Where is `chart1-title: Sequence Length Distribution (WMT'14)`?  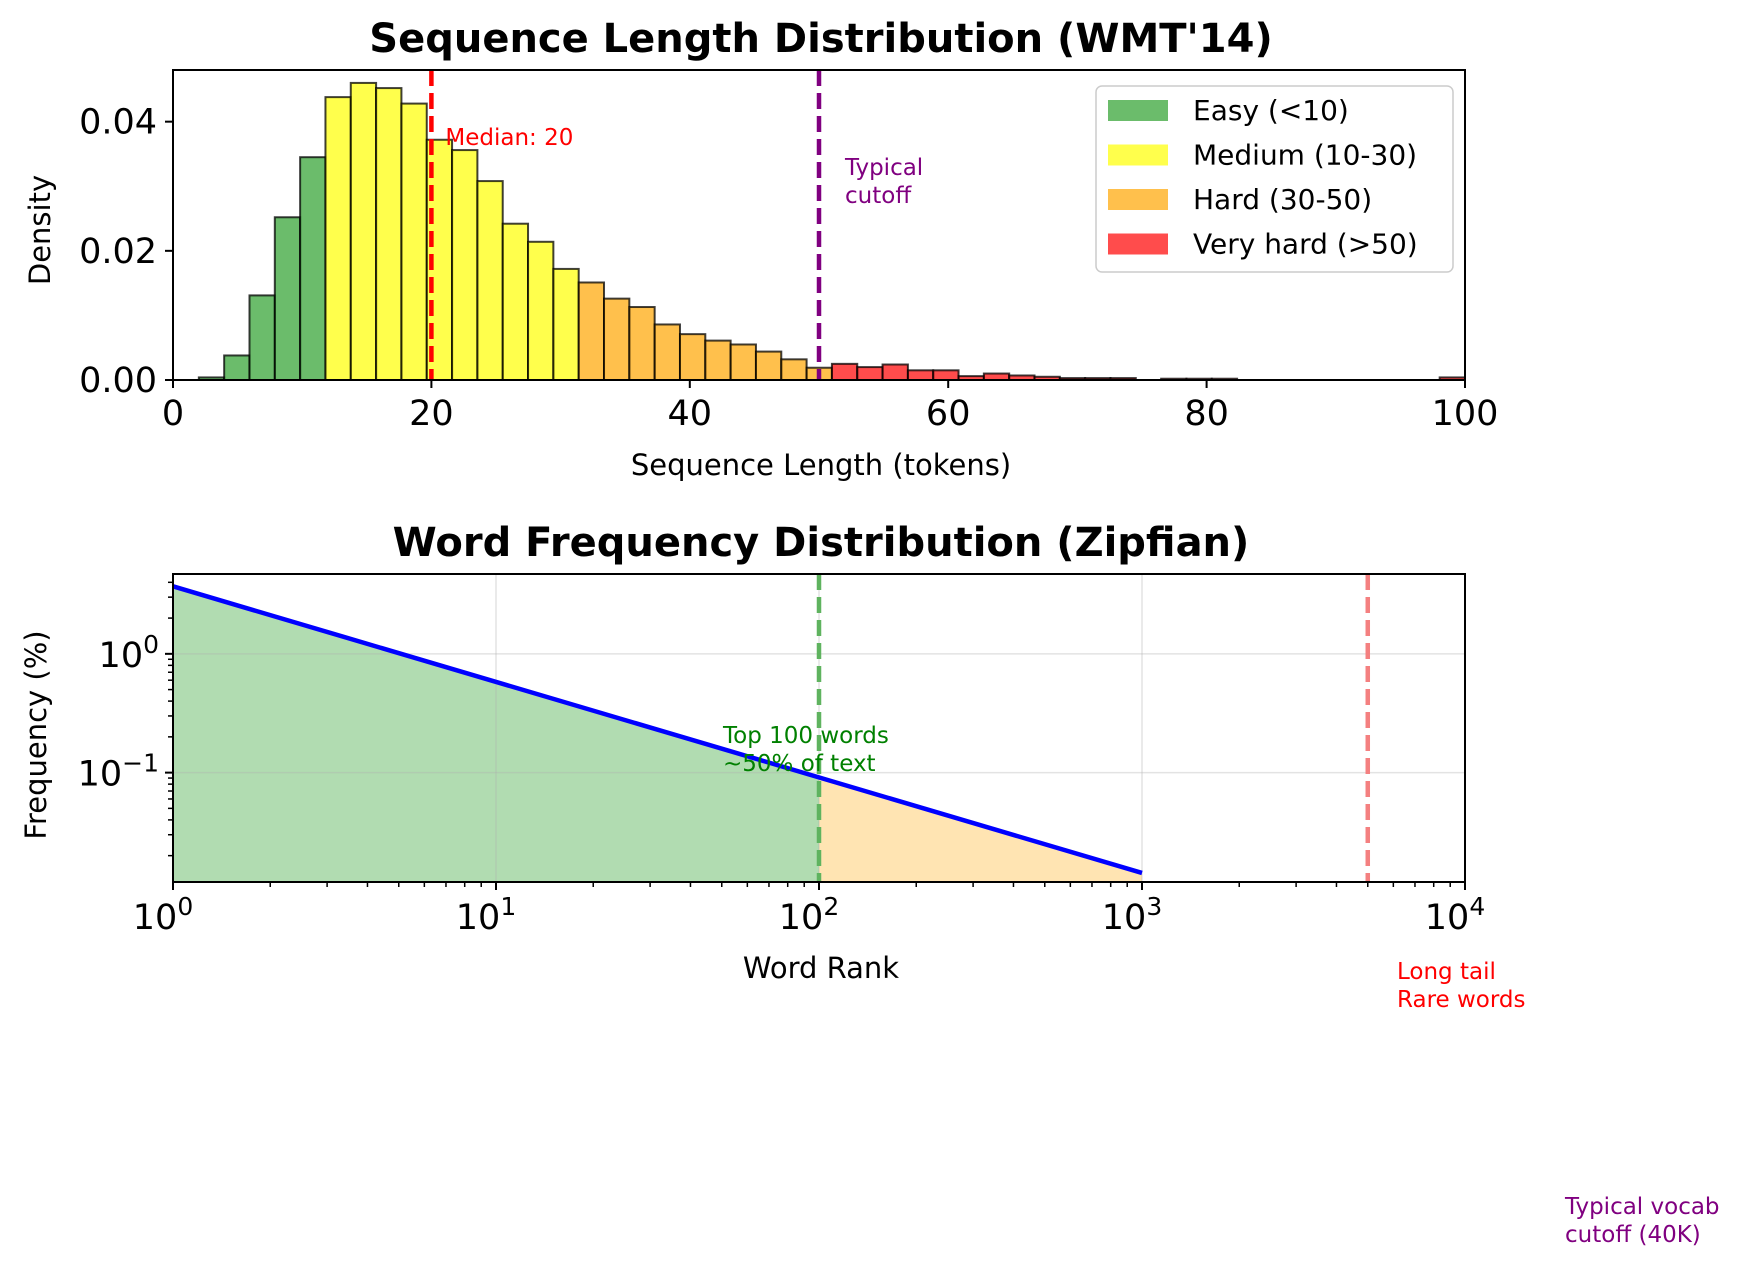
chart1-title: Sequence Length Distribution (WMT'14) is located at coordinates (820, 39).